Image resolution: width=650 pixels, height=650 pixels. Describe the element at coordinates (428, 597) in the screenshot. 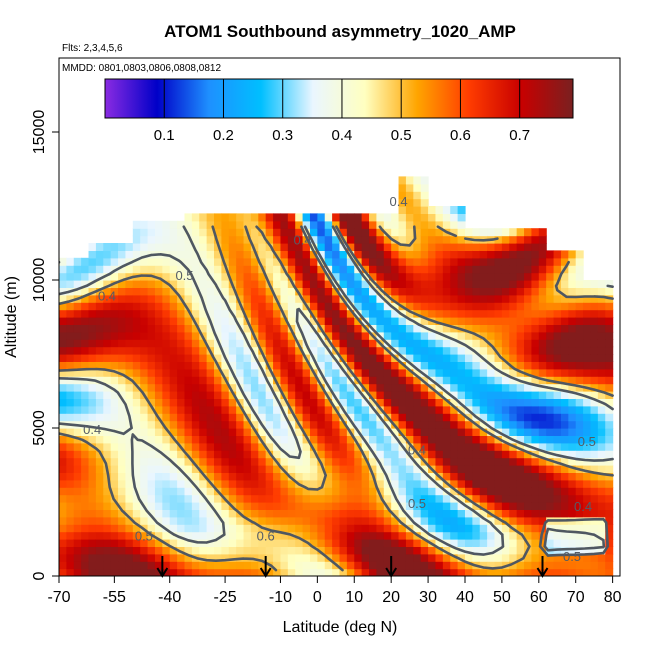

I see `x-tick-label: 30` at that location.